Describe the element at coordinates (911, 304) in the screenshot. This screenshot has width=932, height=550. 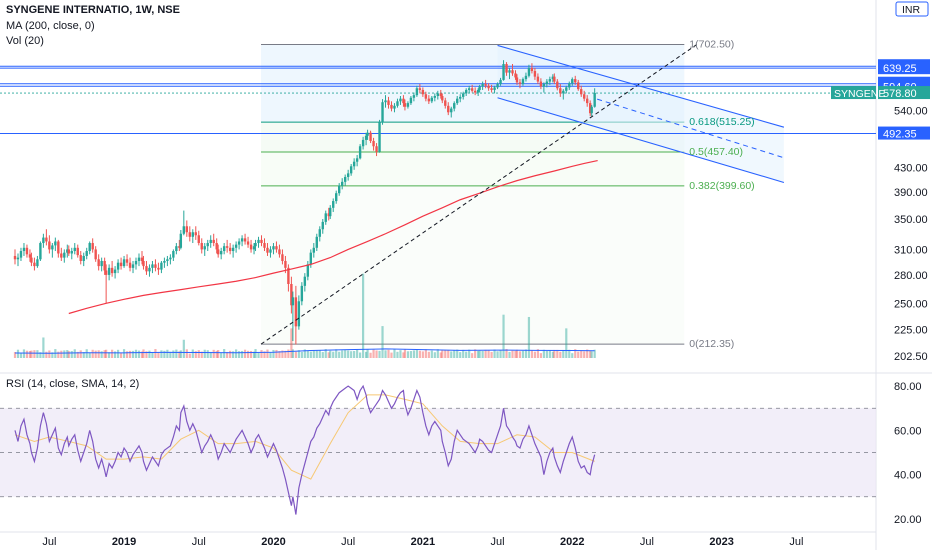
I see `price-tick-label: 250.00` at that location.